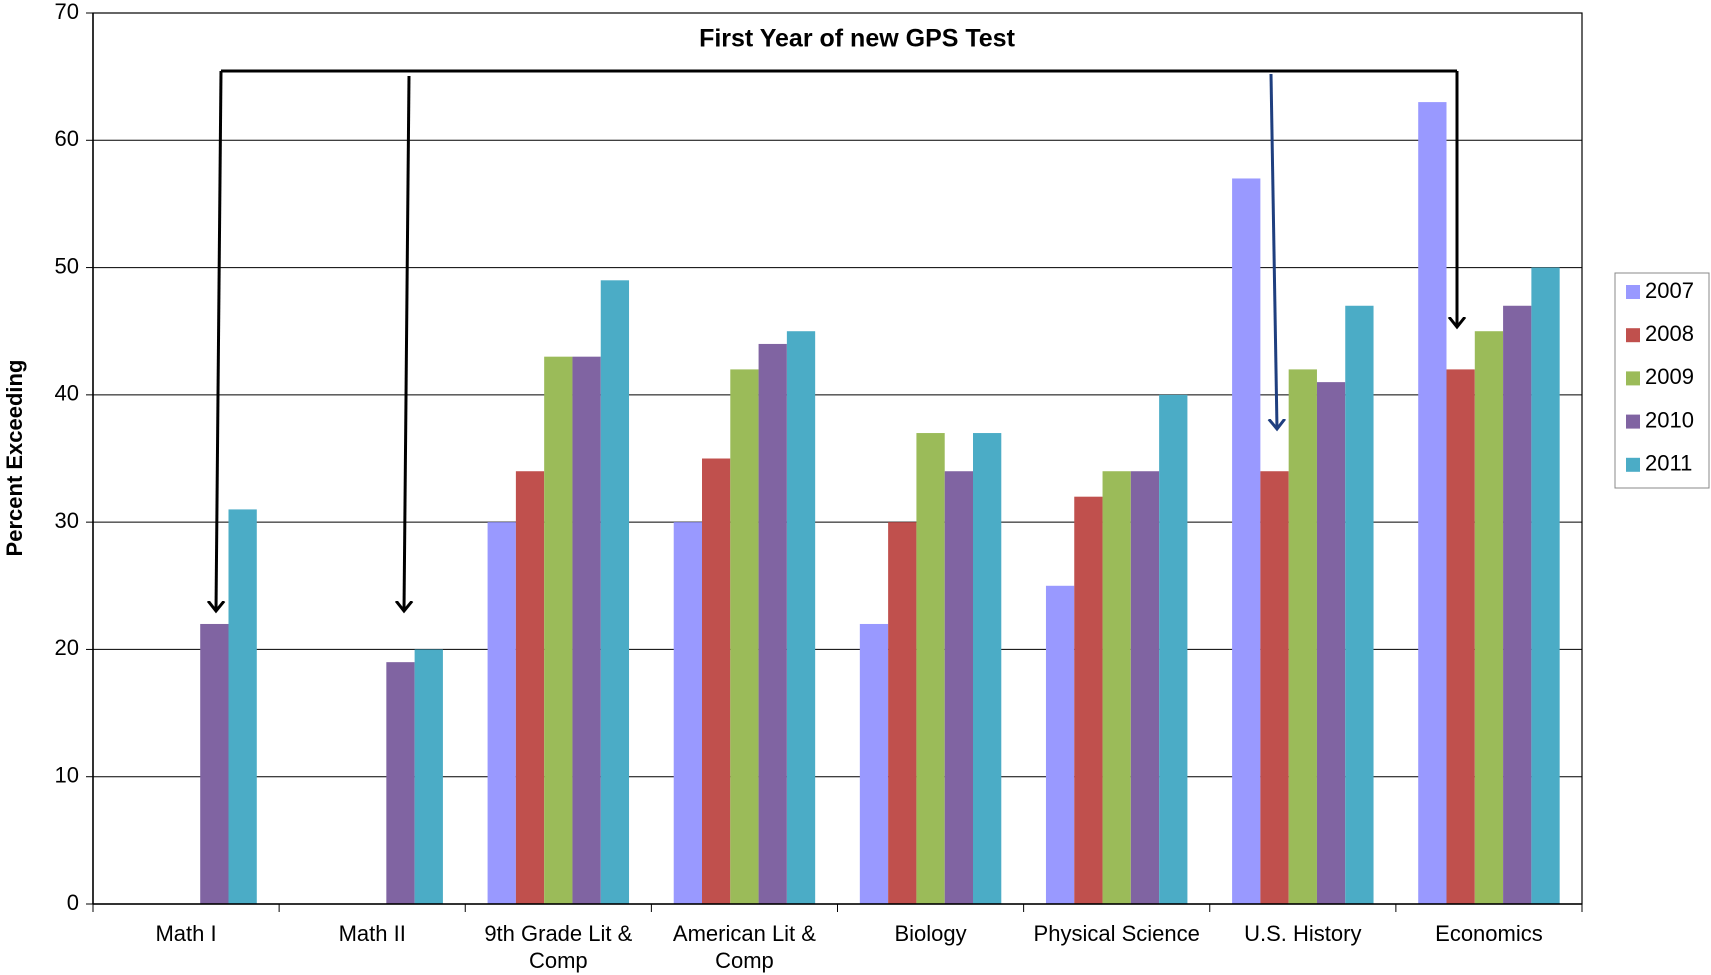  What do you see at coordinates (67, 647) in the screenshot?
I see `y-tick-label: 20` at bounding box center [67, 647].